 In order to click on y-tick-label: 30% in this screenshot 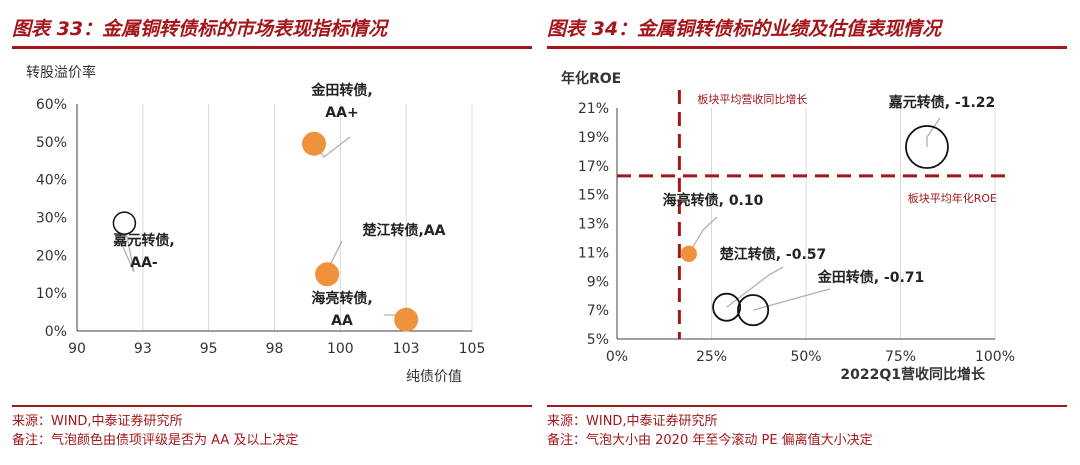, I will do `click(51, 219)`.